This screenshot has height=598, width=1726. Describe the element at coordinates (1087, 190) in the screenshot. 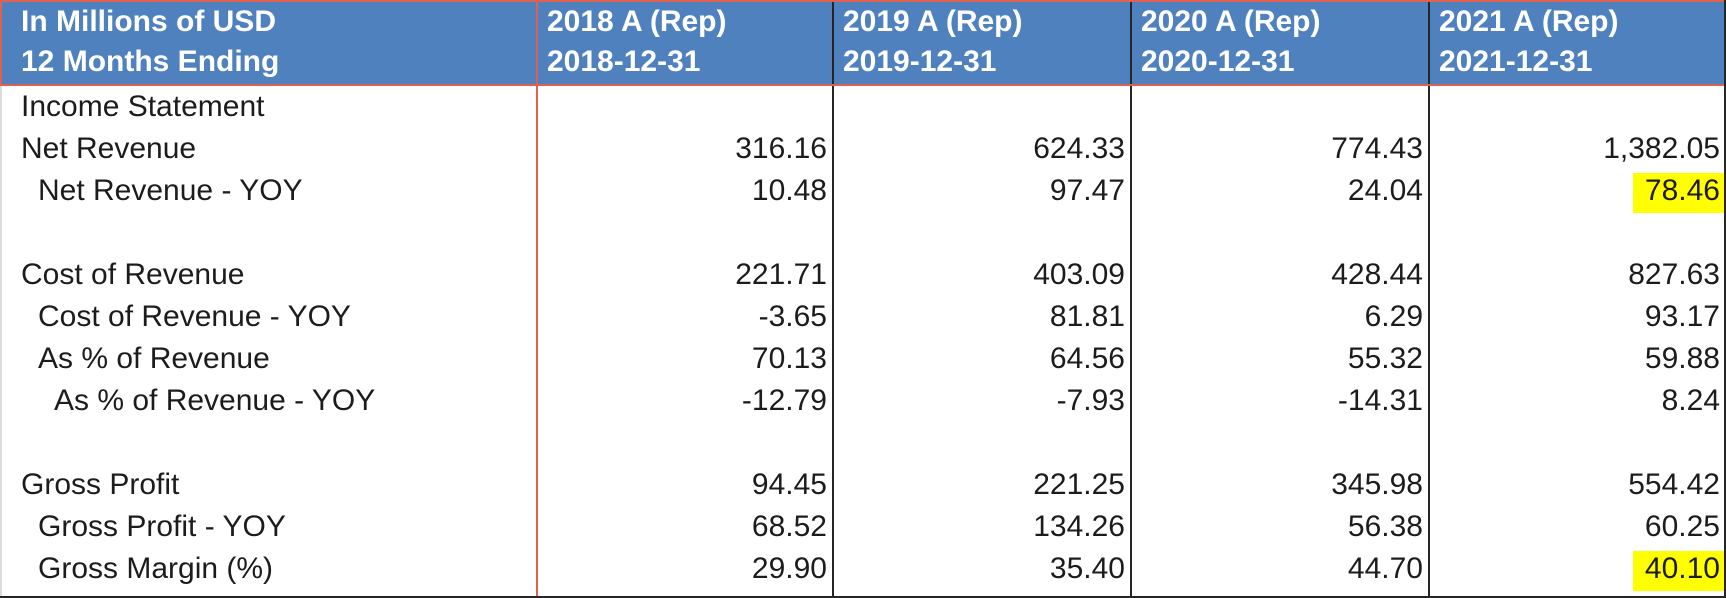

I see `cell-value: 97.47` at that location.